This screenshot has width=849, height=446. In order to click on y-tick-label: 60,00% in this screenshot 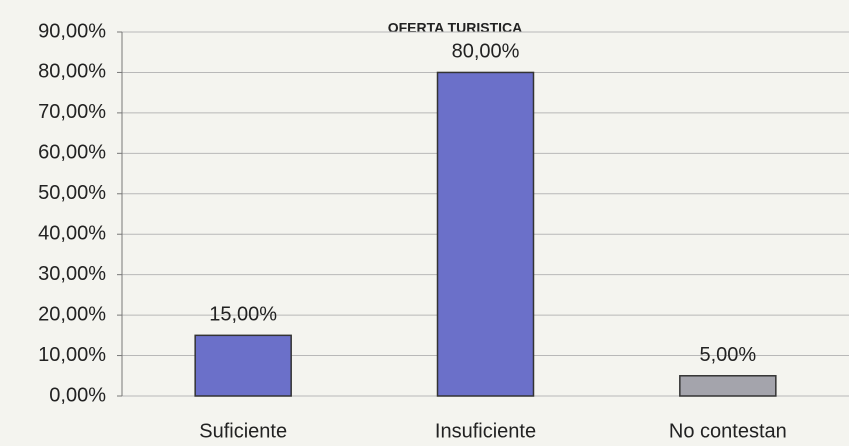, I will do `click(72, 153)`.